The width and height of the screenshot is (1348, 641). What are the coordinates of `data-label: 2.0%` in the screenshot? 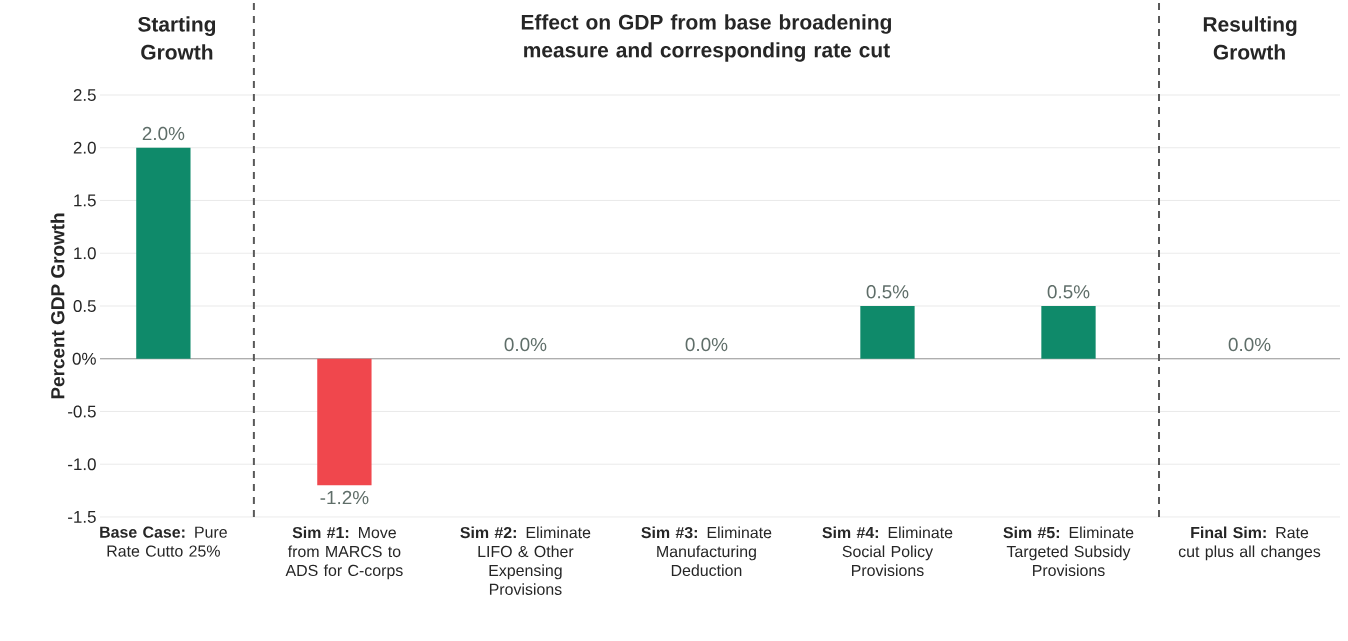 It's located at (163, 133).